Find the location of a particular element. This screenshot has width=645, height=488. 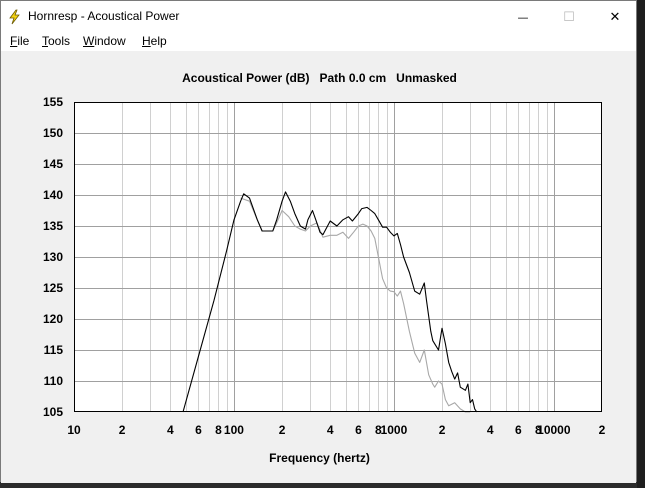

x-tick-label: 1000 is located at coordinates (394, 430).